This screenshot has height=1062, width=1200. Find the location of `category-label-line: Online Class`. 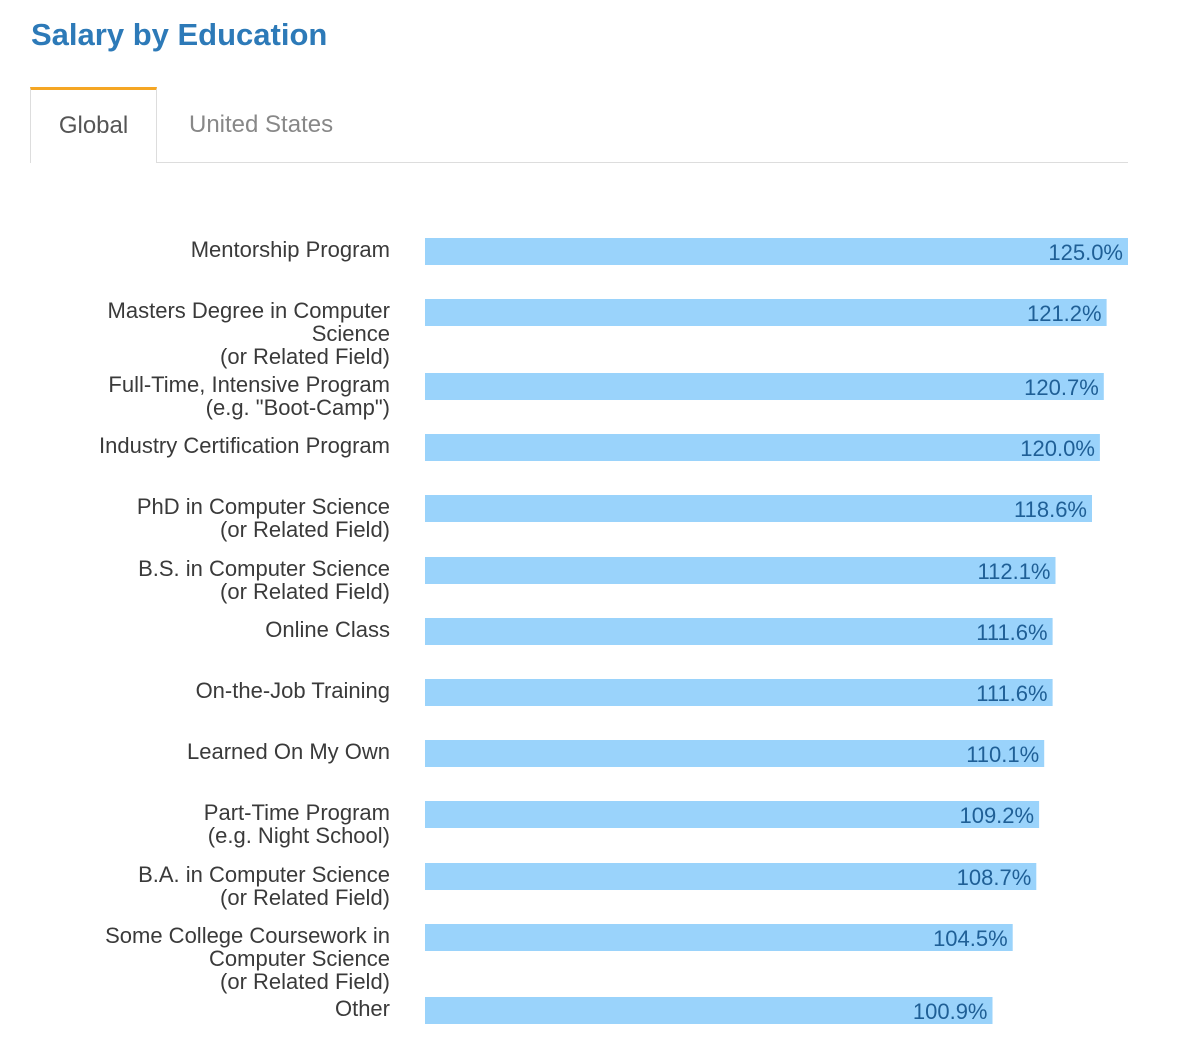

category-label-line: Online Class is located at coordinates (327, 629).